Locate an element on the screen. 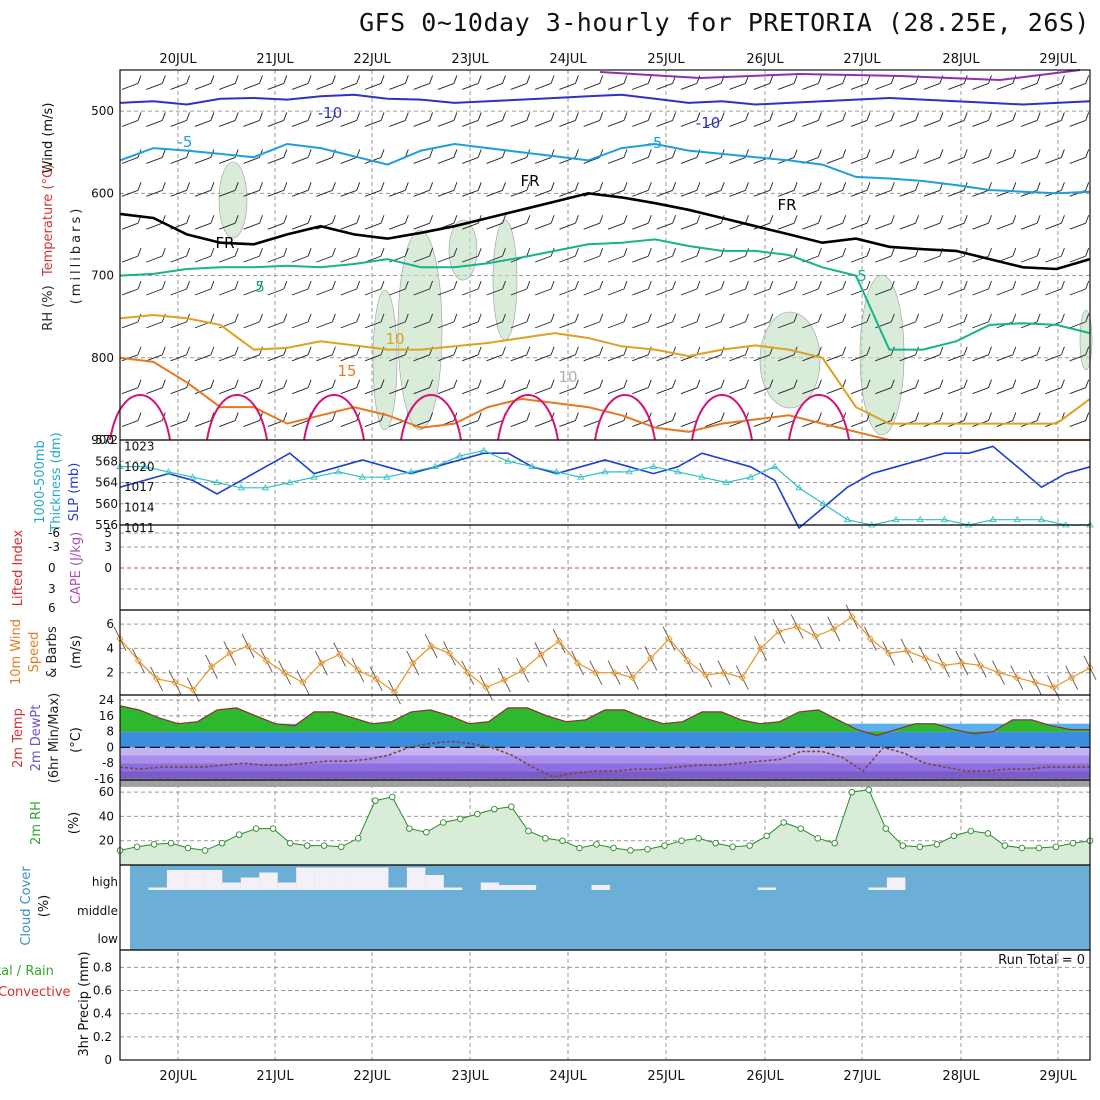 This screenshot has width=1100, height=1100. panel-frame-precip is located at coordinates (605, 1005).